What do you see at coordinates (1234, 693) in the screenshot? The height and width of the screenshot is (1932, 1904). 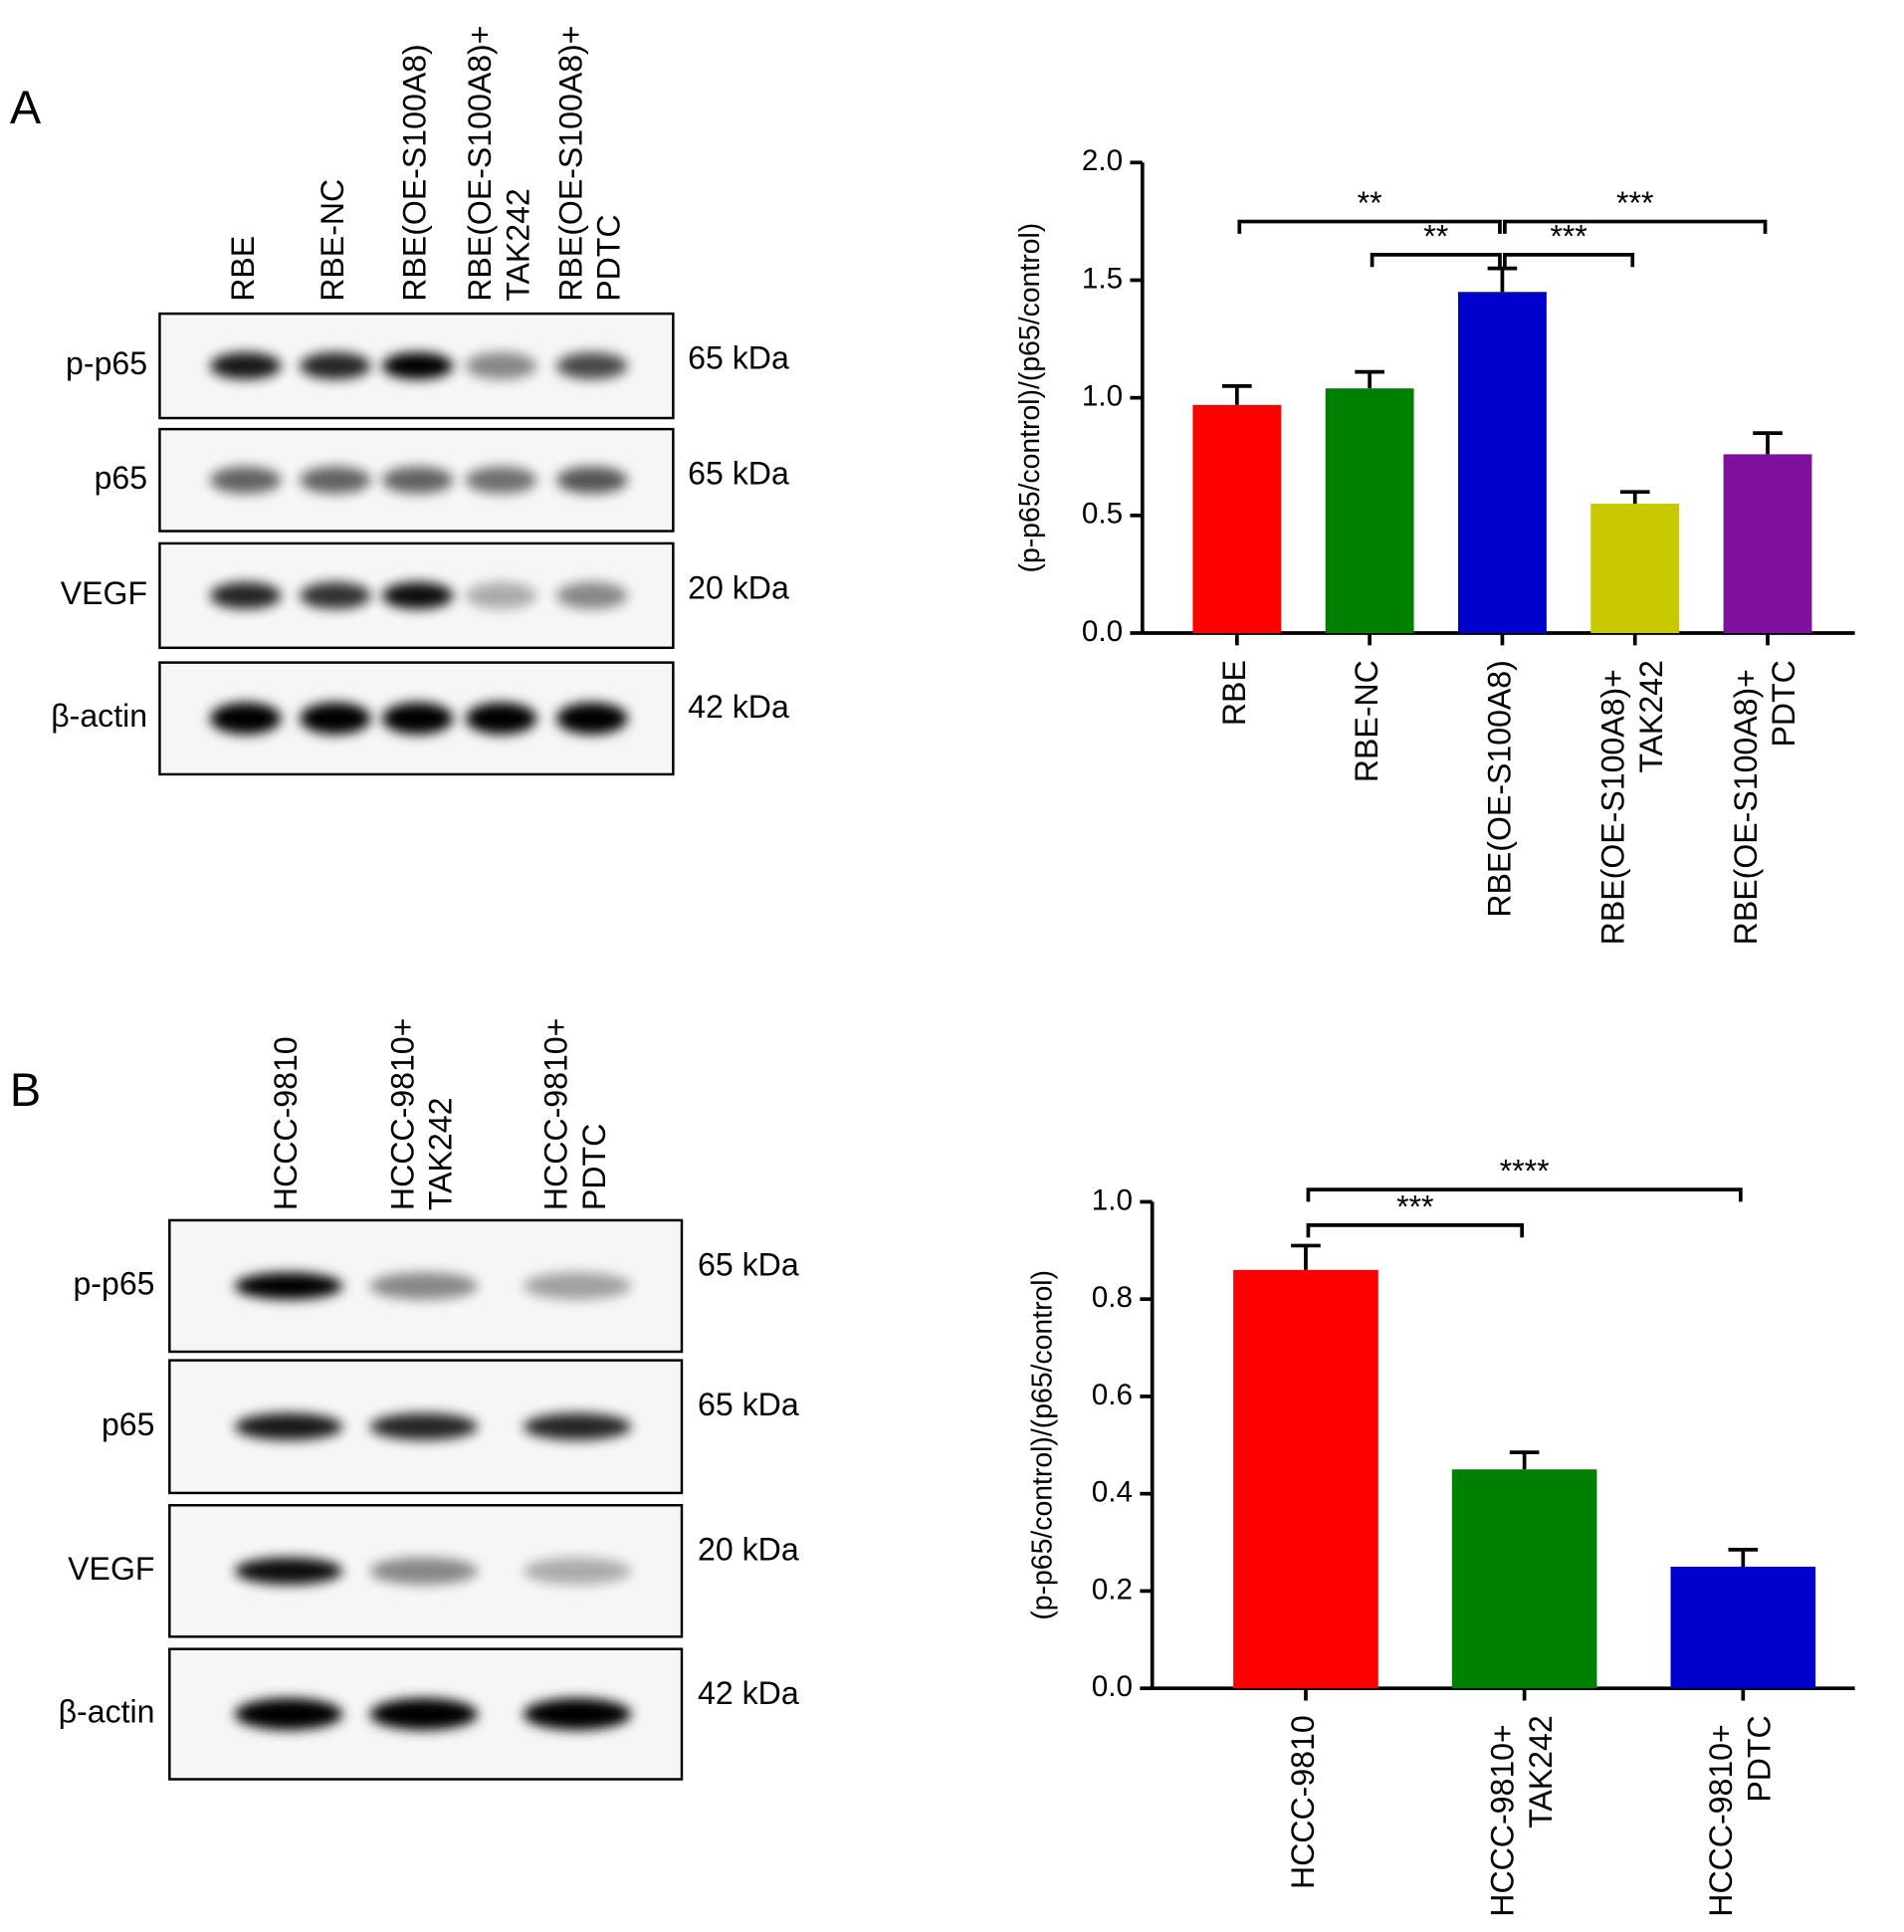 I see `x-tick-label: RBE` at bounding box center [1234, 693].